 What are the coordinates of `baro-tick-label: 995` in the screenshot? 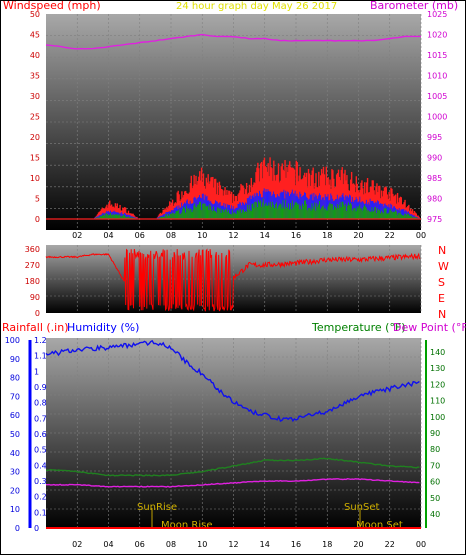 It's located at (434, 137).